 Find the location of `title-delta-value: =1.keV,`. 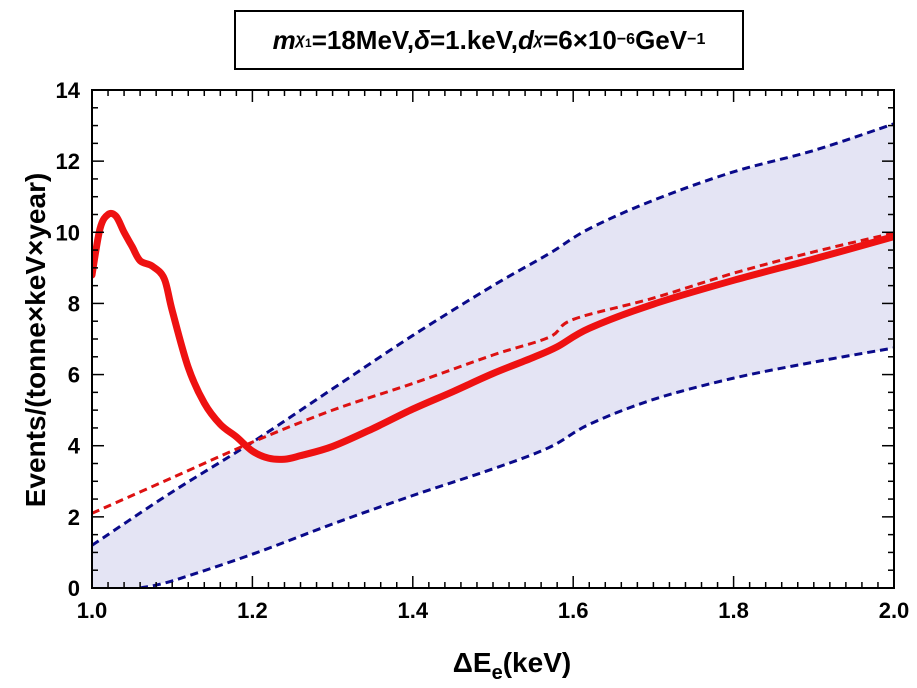

title-delta-value: =1.keV, is located at coordinates (473, 39).